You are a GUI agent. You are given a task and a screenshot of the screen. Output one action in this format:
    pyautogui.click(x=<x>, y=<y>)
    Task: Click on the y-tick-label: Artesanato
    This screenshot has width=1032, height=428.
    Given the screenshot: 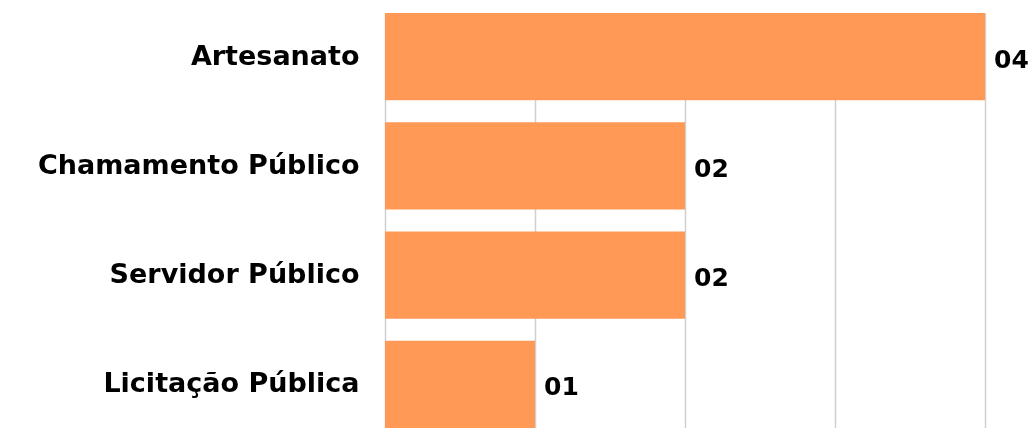 What is the action you would take?
    pyautogui.click(x=275, y=55)
    